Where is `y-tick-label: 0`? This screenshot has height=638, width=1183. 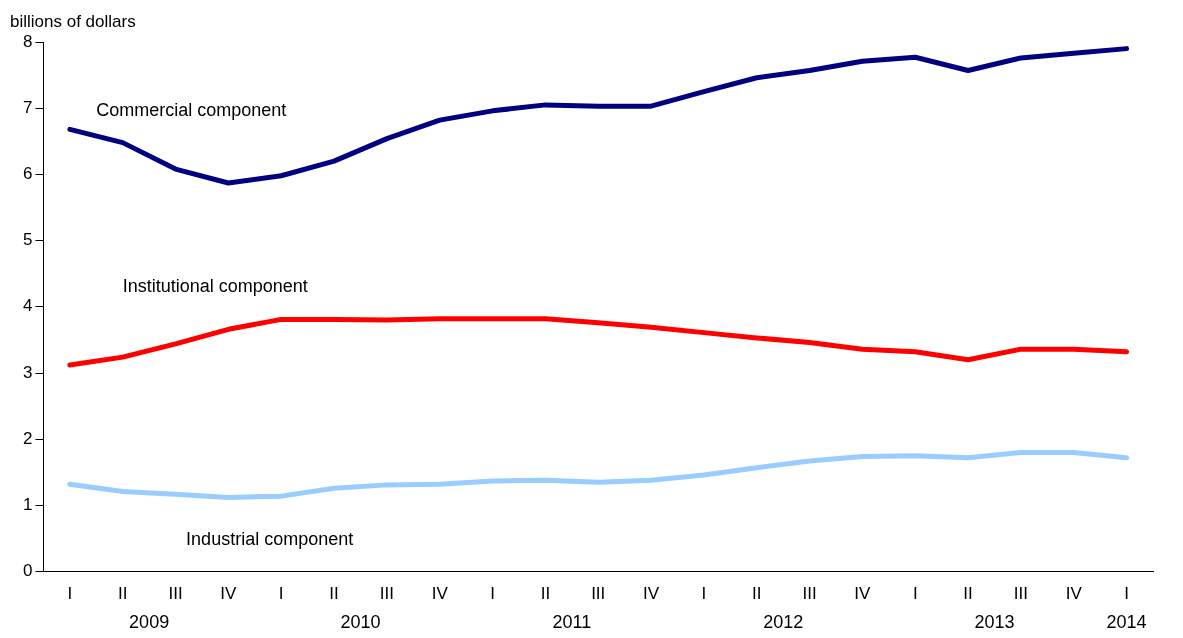 y-tick-label: 0 is located at coordinates (27, 571).